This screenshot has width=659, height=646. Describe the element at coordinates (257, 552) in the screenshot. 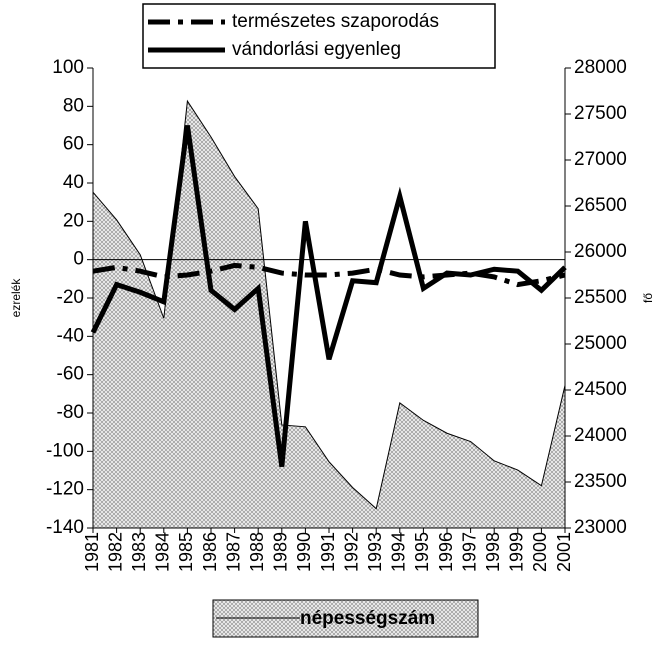

I see `x-tick-label: 1988` at that location.